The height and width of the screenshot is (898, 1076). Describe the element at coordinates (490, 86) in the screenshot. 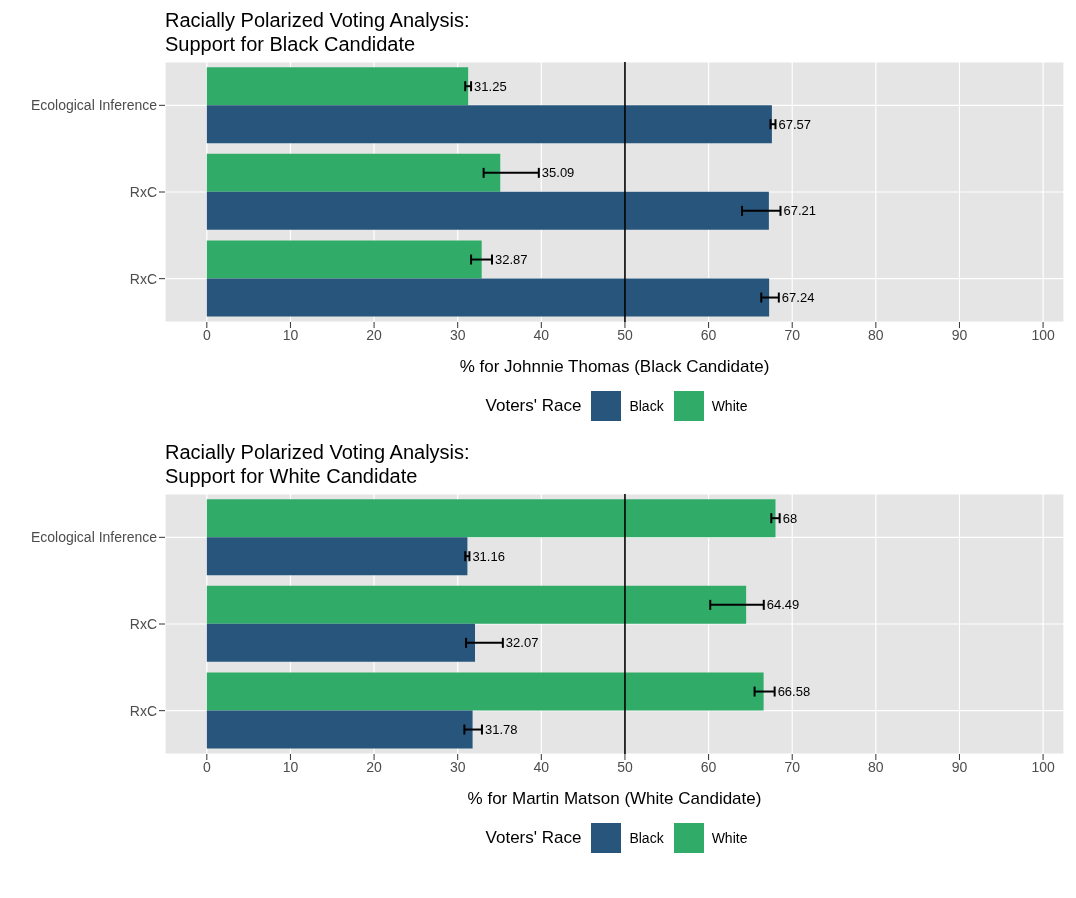

I see `data-label: 31.25` at that location.